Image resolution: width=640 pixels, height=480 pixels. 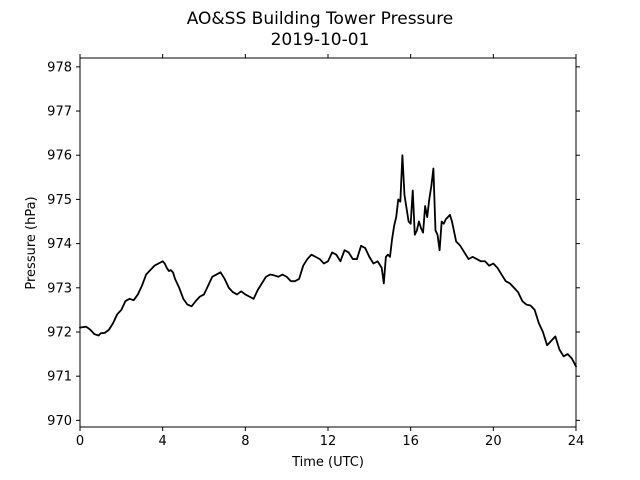 What do you see at coordinates (59, 67) in the screenshot?
I see `y-tick-label: 978` at bounding box center [59, 67].